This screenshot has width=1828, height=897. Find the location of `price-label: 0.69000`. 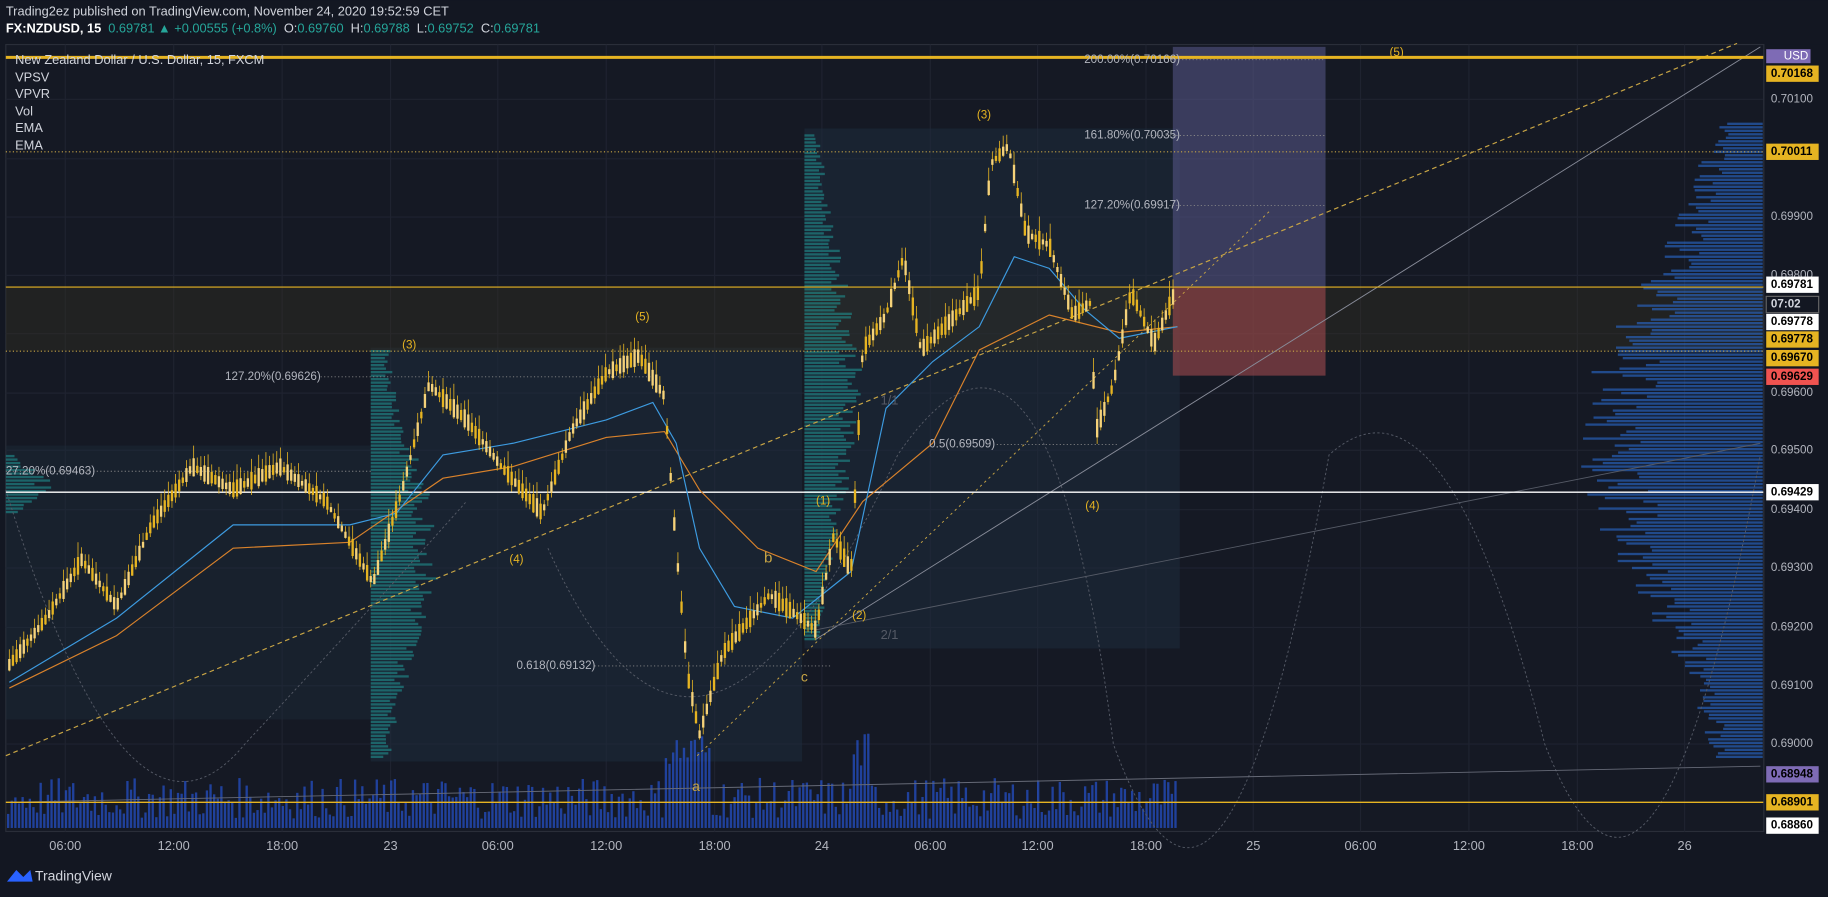

price-label: 0.69000 is located at coordinates (1792, 743).